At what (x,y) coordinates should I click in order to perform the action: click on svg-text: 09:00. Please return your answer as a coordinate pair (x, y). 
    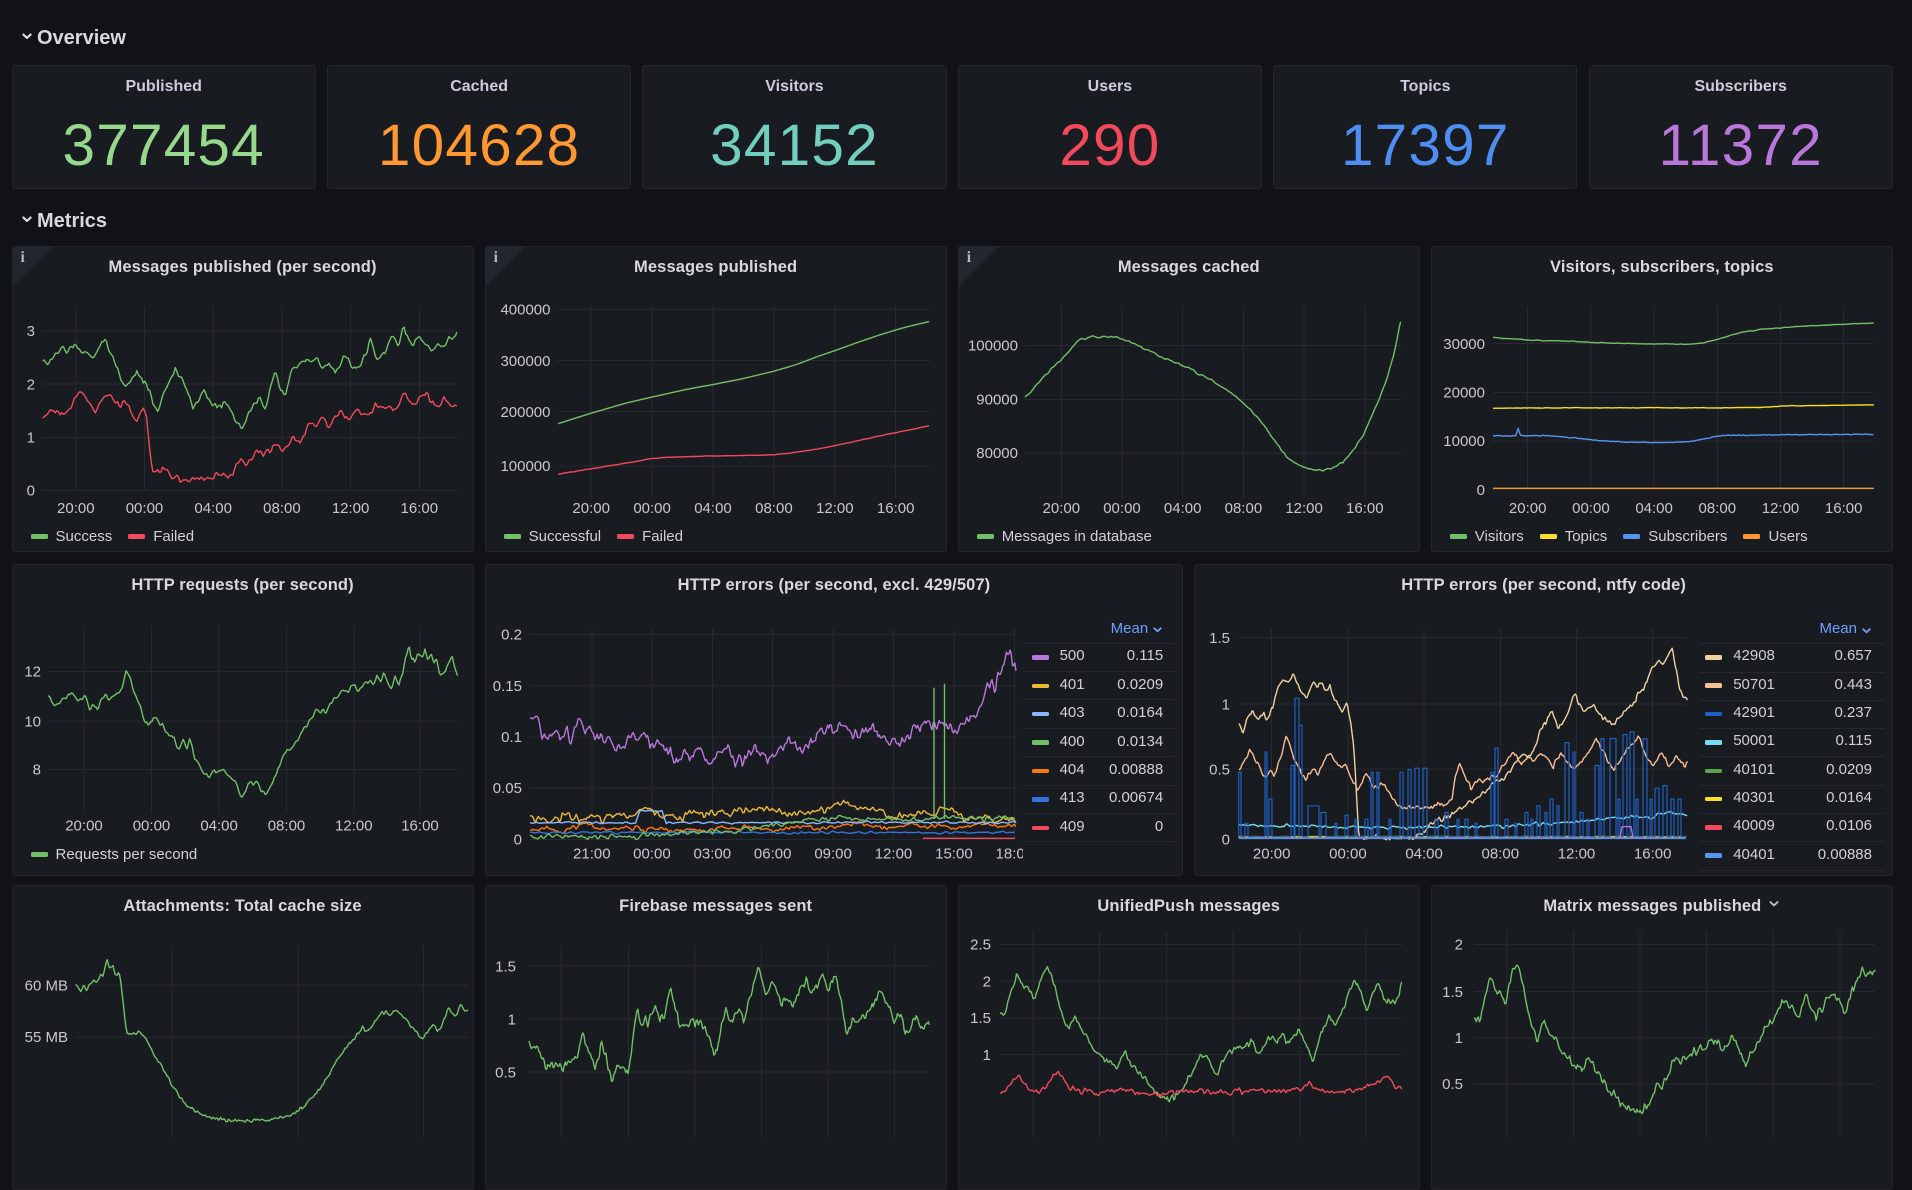
    Looking at the image, I should click on (833, 853).